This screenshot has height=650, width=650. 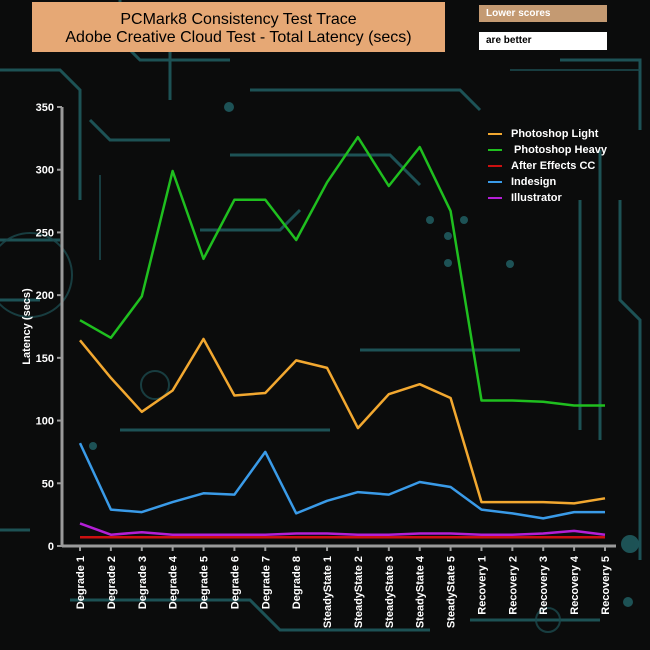 I want to click on legend-item-after-effects: After Effects CC, so click(x=547, y=166).